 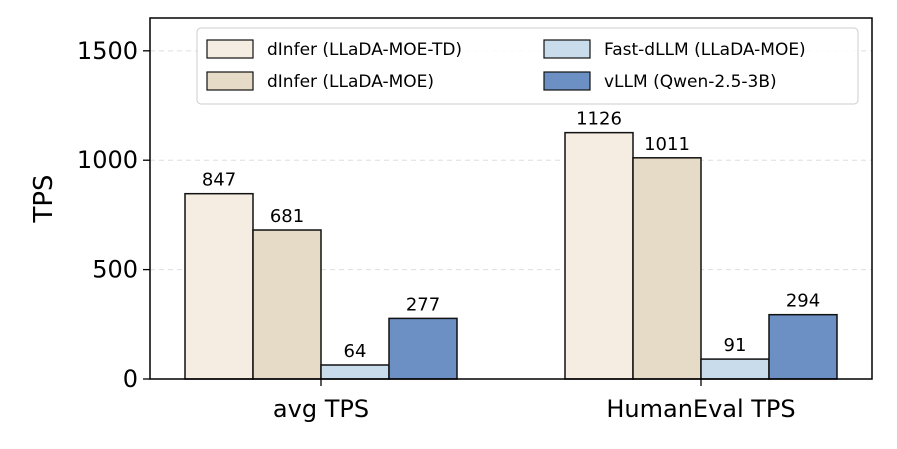 I want to click on data-label: 681, so click(x=287, y=216).